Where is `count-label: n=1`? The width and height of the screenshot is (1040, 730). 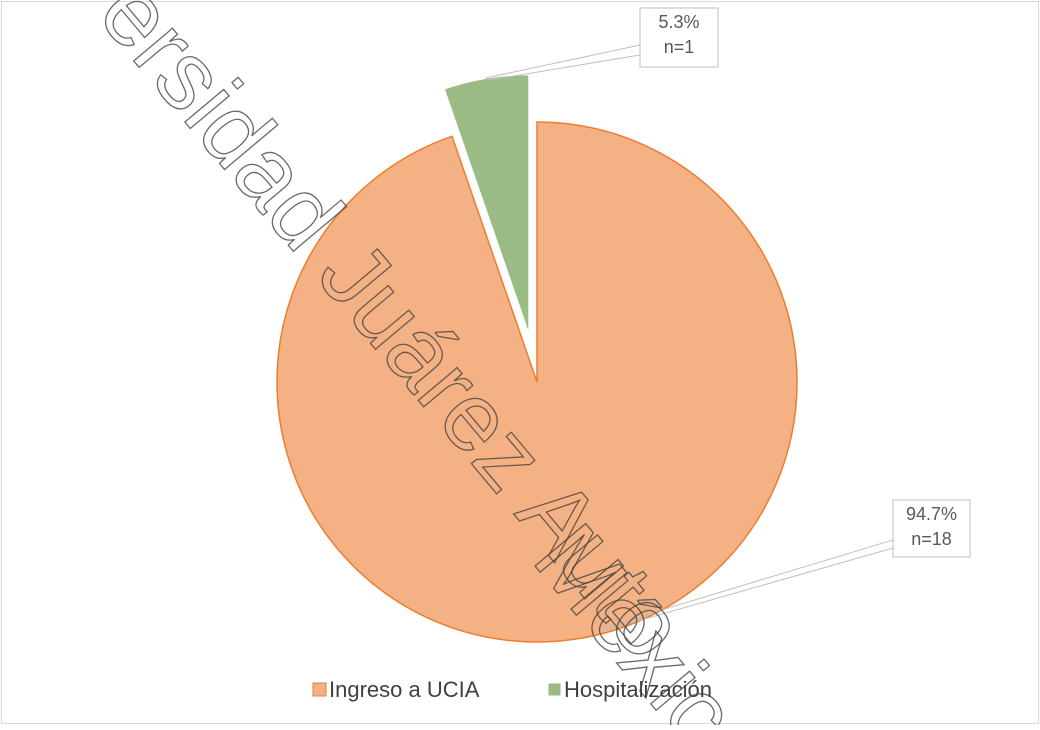 count-label: n=1 is located at coordinates (679, 47).